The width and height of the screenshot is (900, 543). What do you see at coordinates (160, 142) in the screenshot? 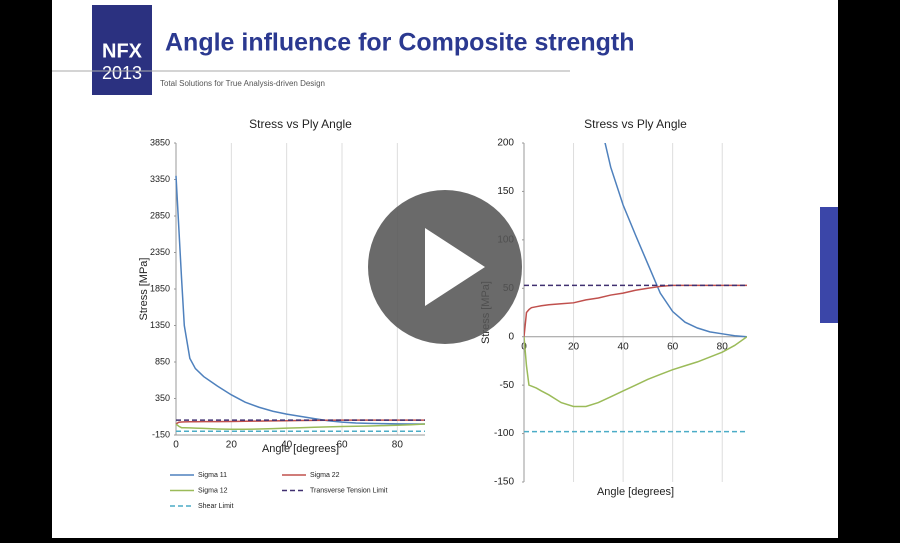
I see `y-tick-label: 3850` at bounding box center [160, 142].